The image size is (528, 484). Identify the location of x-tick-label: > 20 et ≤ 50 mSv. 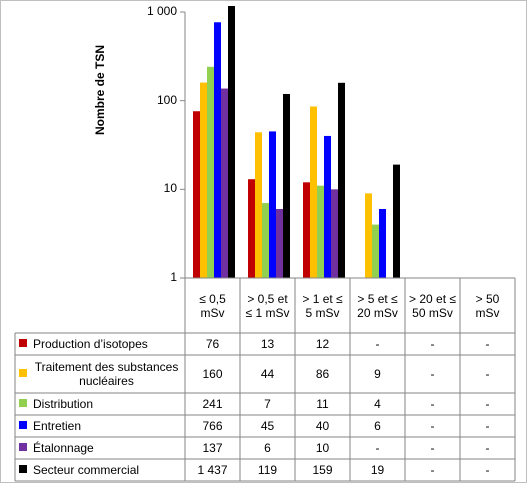
(432, 305).